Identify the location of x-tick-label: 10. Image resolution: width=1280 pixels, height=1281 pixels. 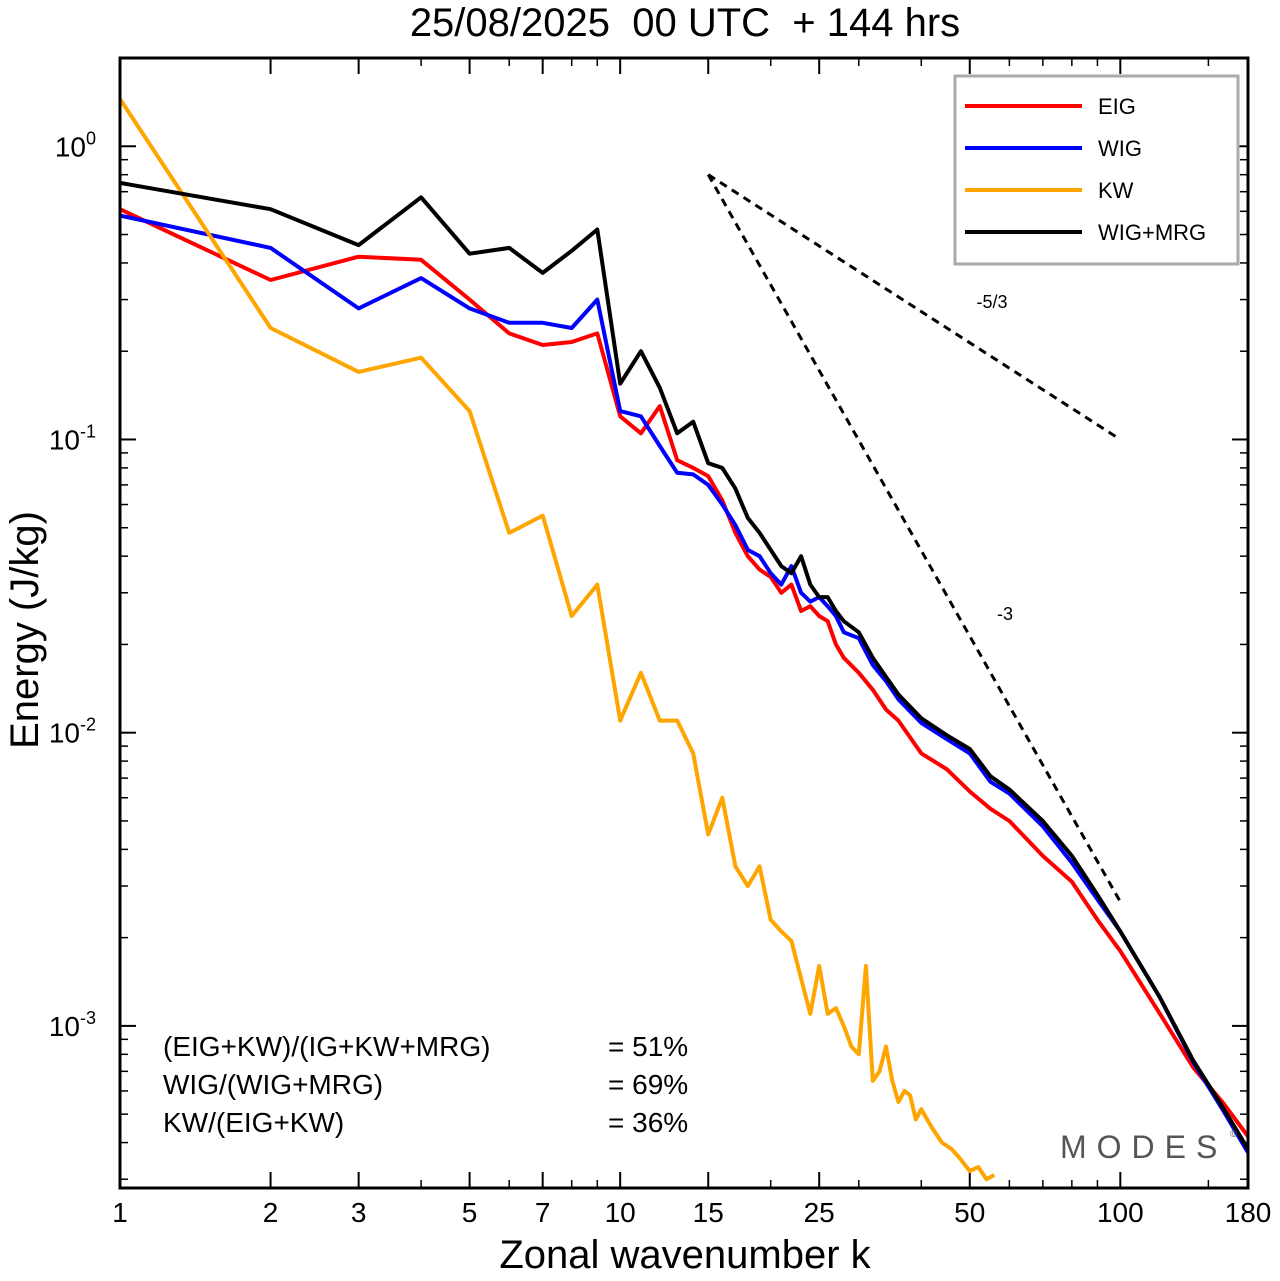
(620, 1212).